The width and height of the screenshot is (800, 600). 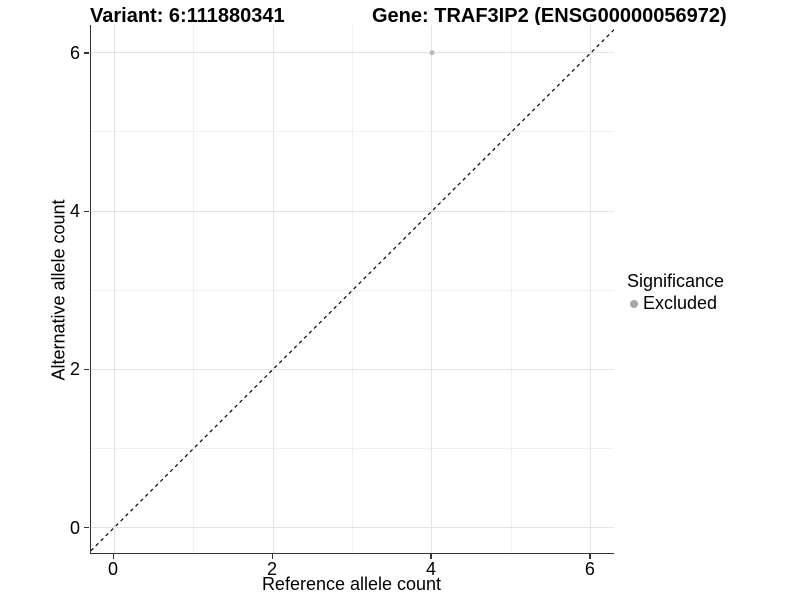 I want to click on x-tick-label: 4, so click(x=430, y=569).